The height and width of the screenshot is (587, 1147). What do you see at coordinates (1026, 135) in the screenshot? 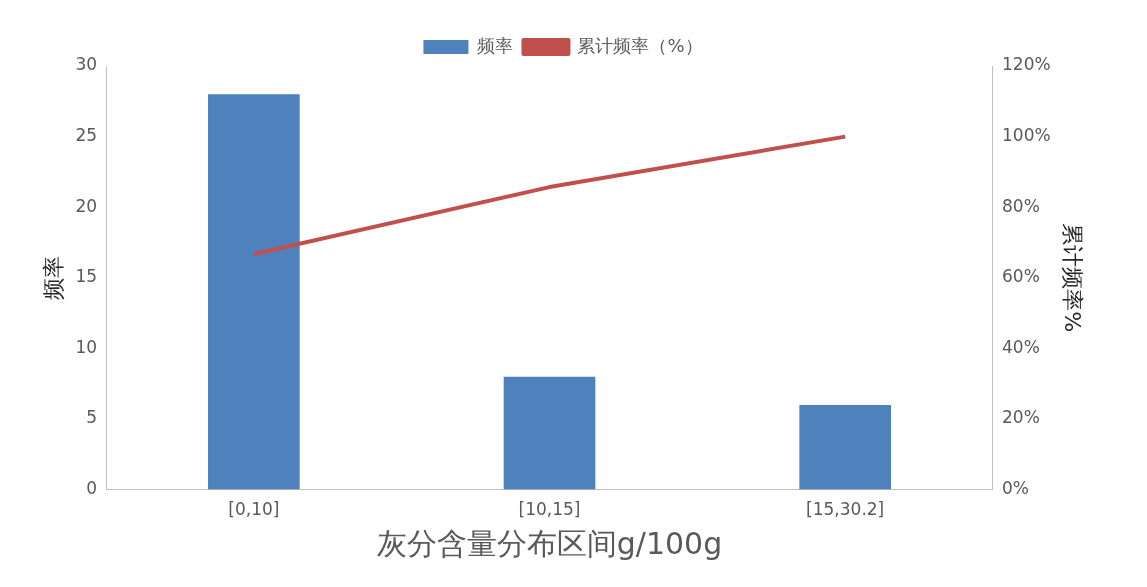
I see `y2-tick-label: 100%` at bounding box center [1026, 135].